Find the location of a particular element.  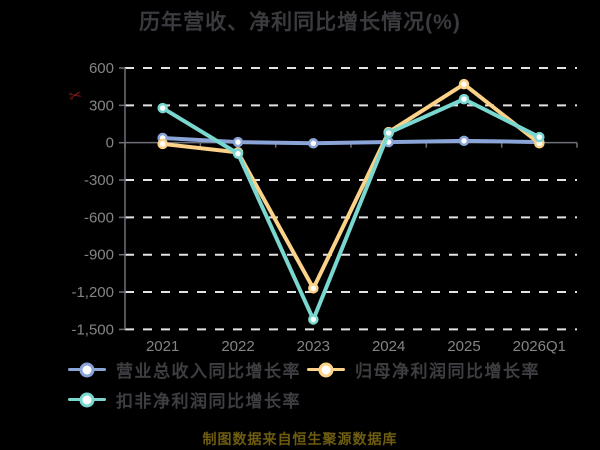

legend-item-total-revenue-growth: 营业总收入同比增长率 is located at coordinates (184, 371).